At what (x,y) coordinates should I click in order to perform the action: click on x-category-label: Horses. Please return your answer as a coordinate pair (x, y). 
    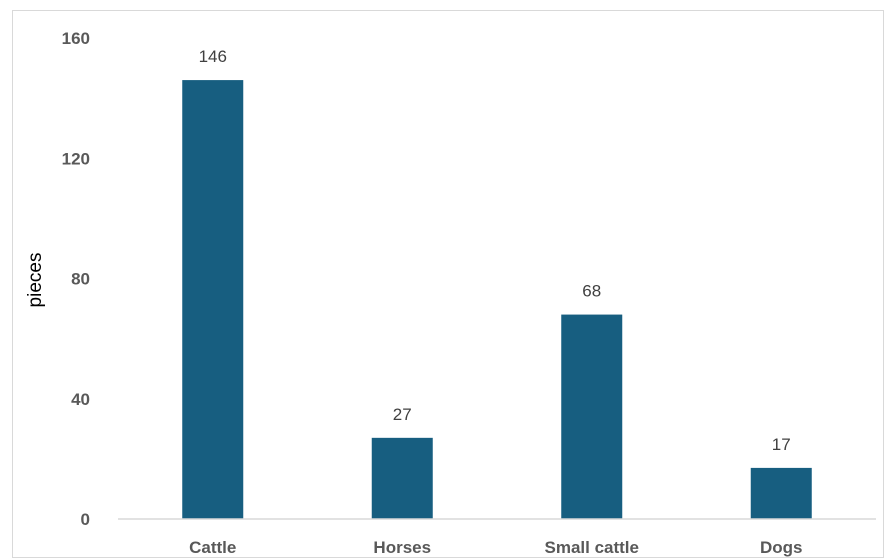
    Looking at the image, I should click on (402, 547).